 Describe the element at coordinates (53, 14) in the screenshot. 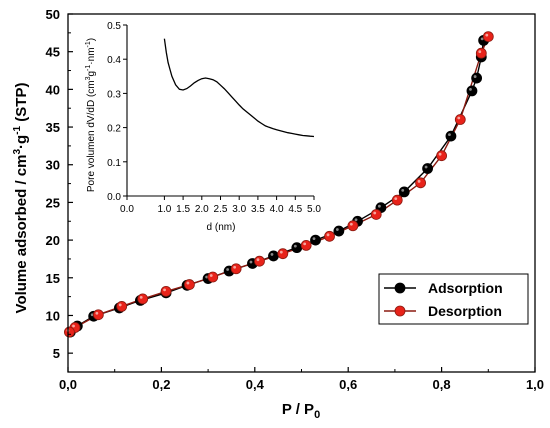

I see `main-y-tick-label: 50` at that location.